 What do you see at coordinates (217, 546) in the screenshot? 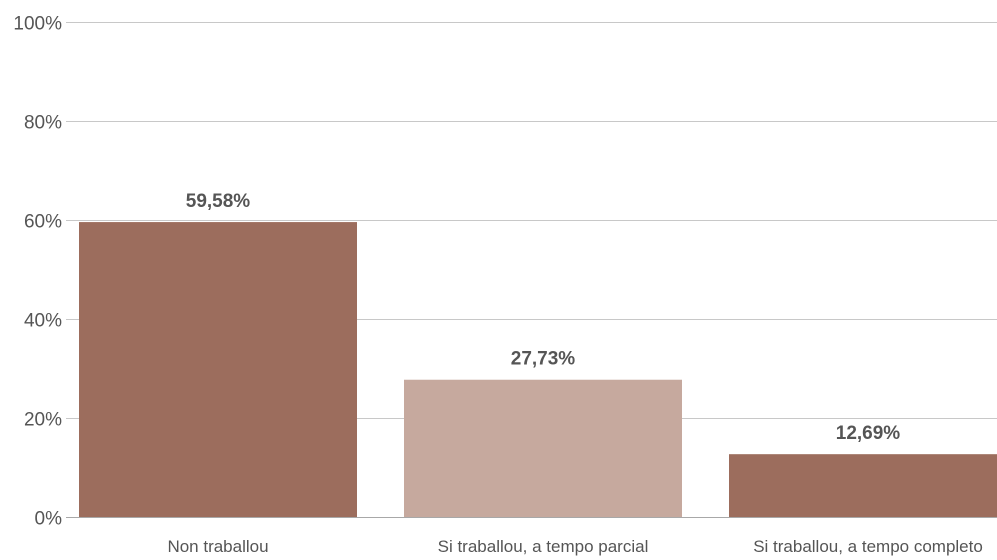
I see `category-label-1: Non traballou` at bounding box center [217, 546].